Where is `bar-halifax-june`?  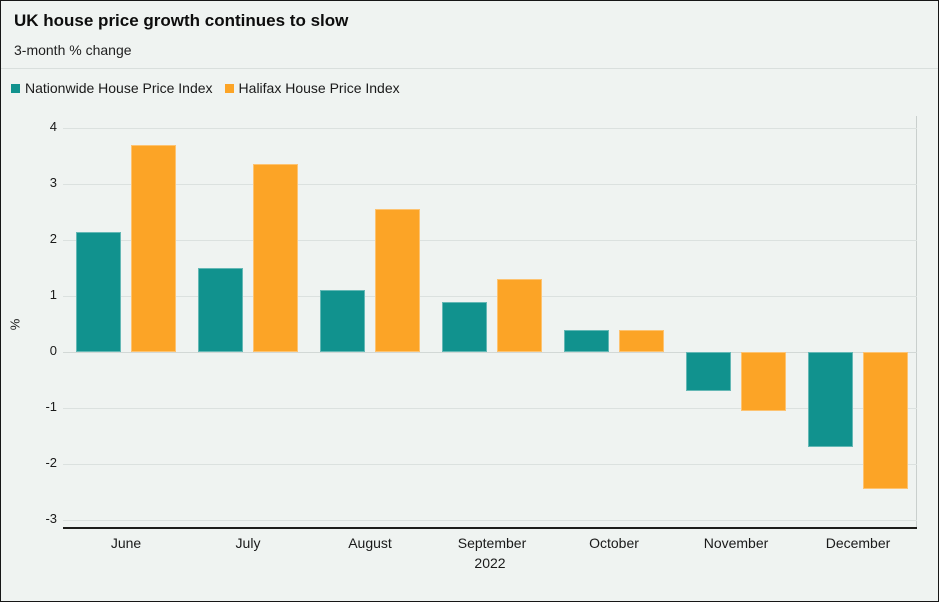 bar-halifax-june is located at coordinates (153, 248).